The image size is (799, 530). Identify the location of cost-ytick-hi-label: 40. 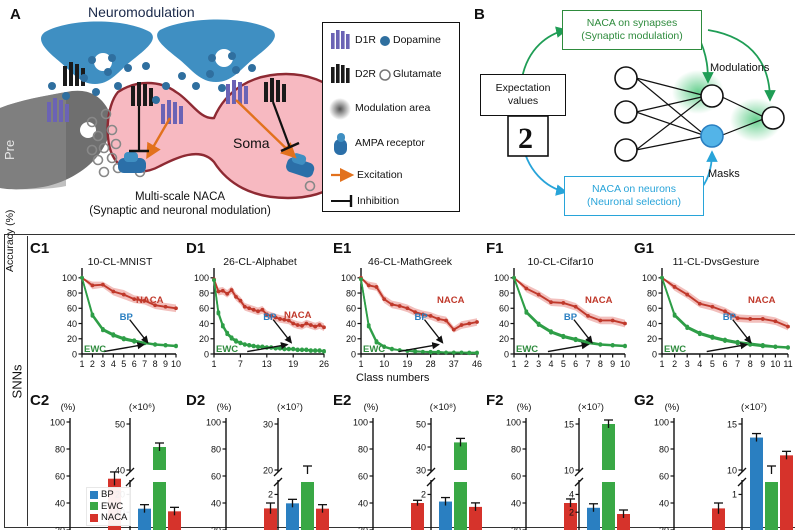
(421, 447).